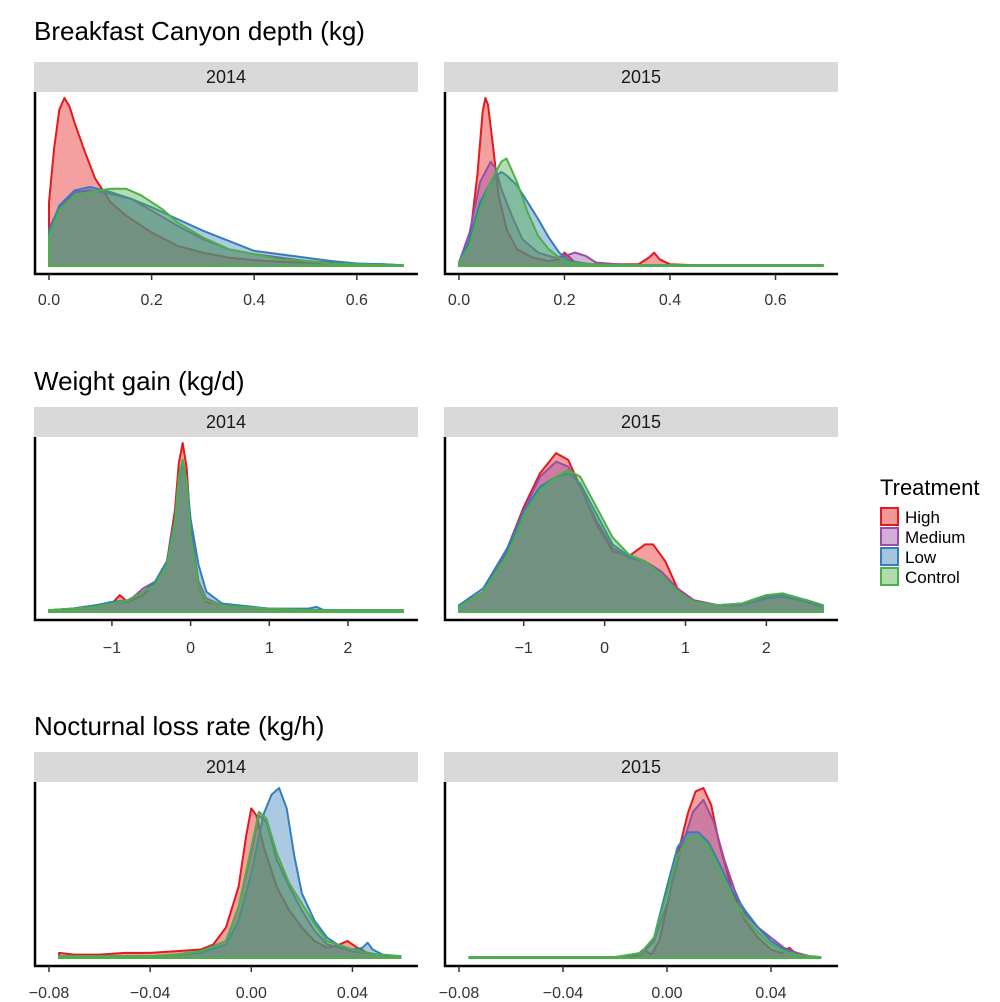 The width and height of the screenshot is (1000, 1002). What do you see at coordinates (889, 576) in the screenshot?
I see `legend-key-control` at bounding box center [889, 576].